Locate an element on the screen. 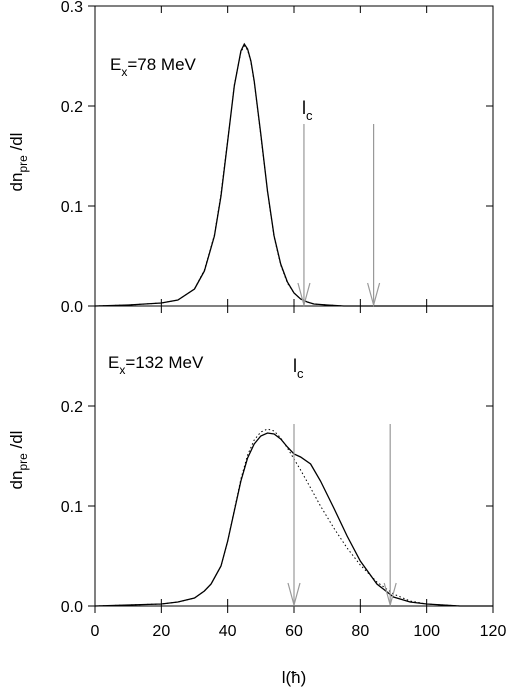  top-energy-annotation: Ex=78 MeV is located at coordinates (153, 67).